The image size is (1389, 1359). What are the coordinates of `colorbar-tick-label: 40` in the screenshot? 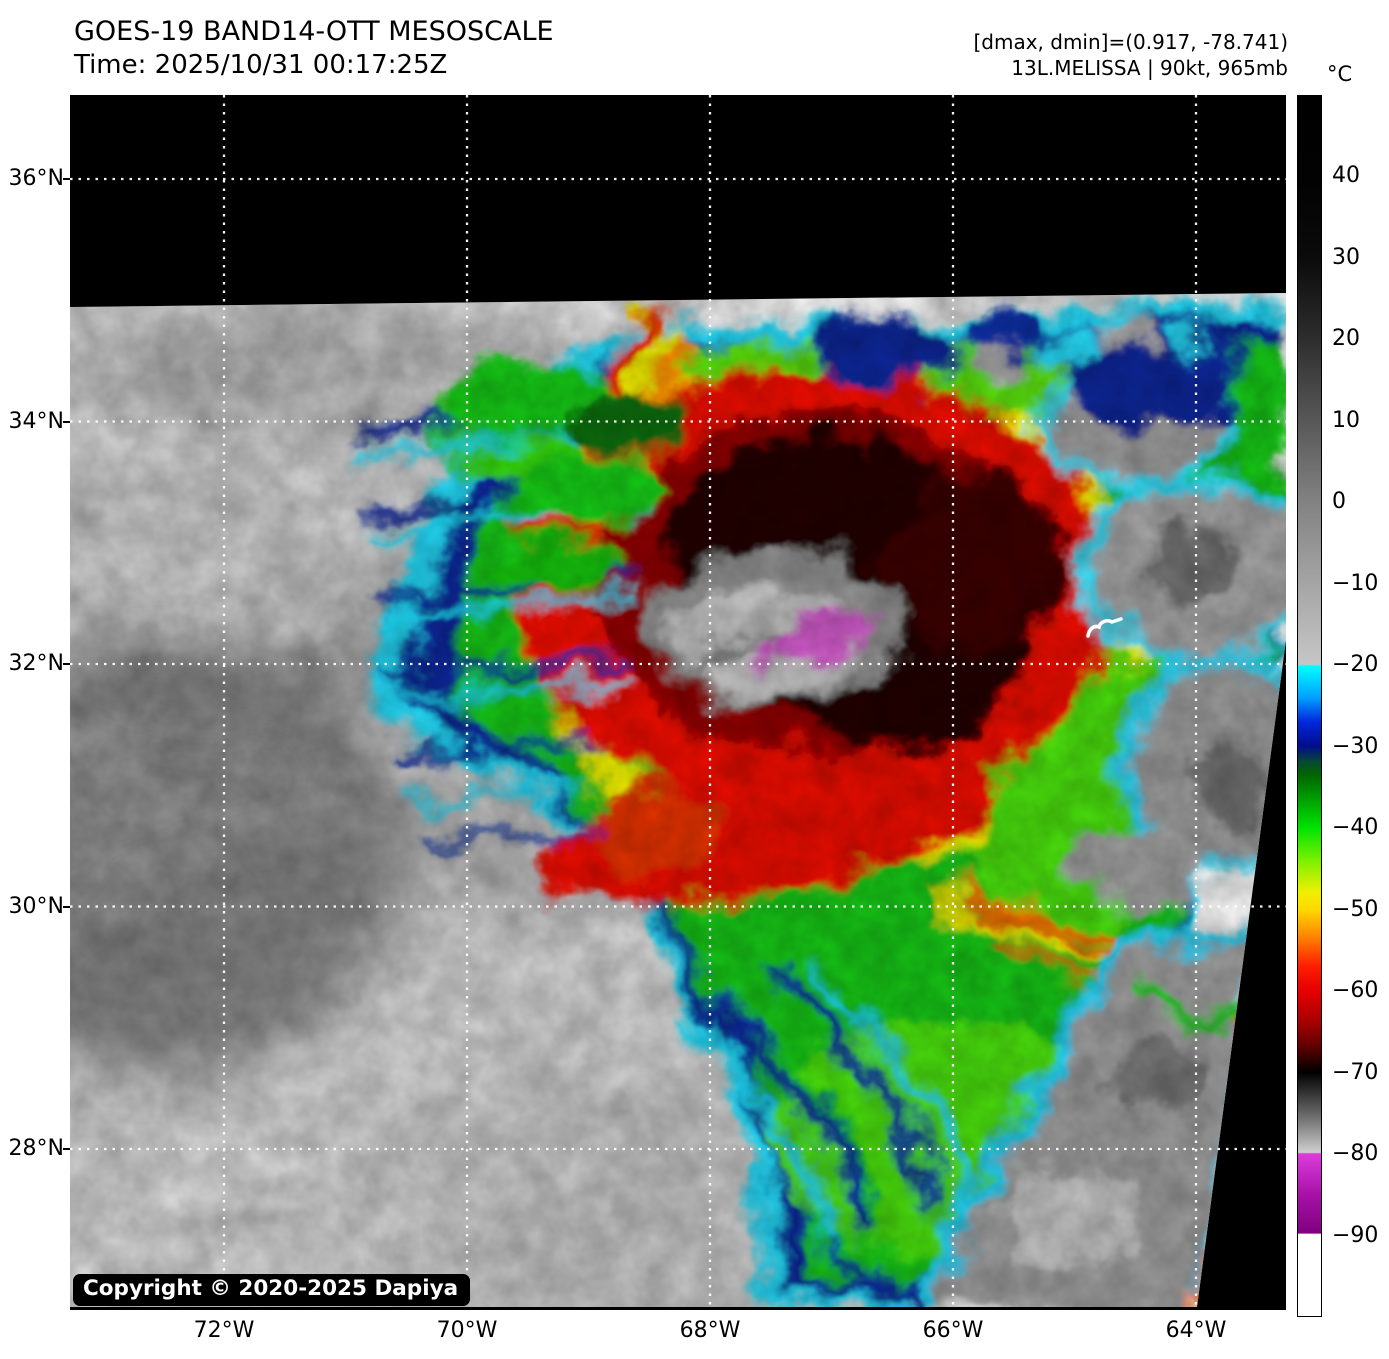 It's located at (1346, 176).